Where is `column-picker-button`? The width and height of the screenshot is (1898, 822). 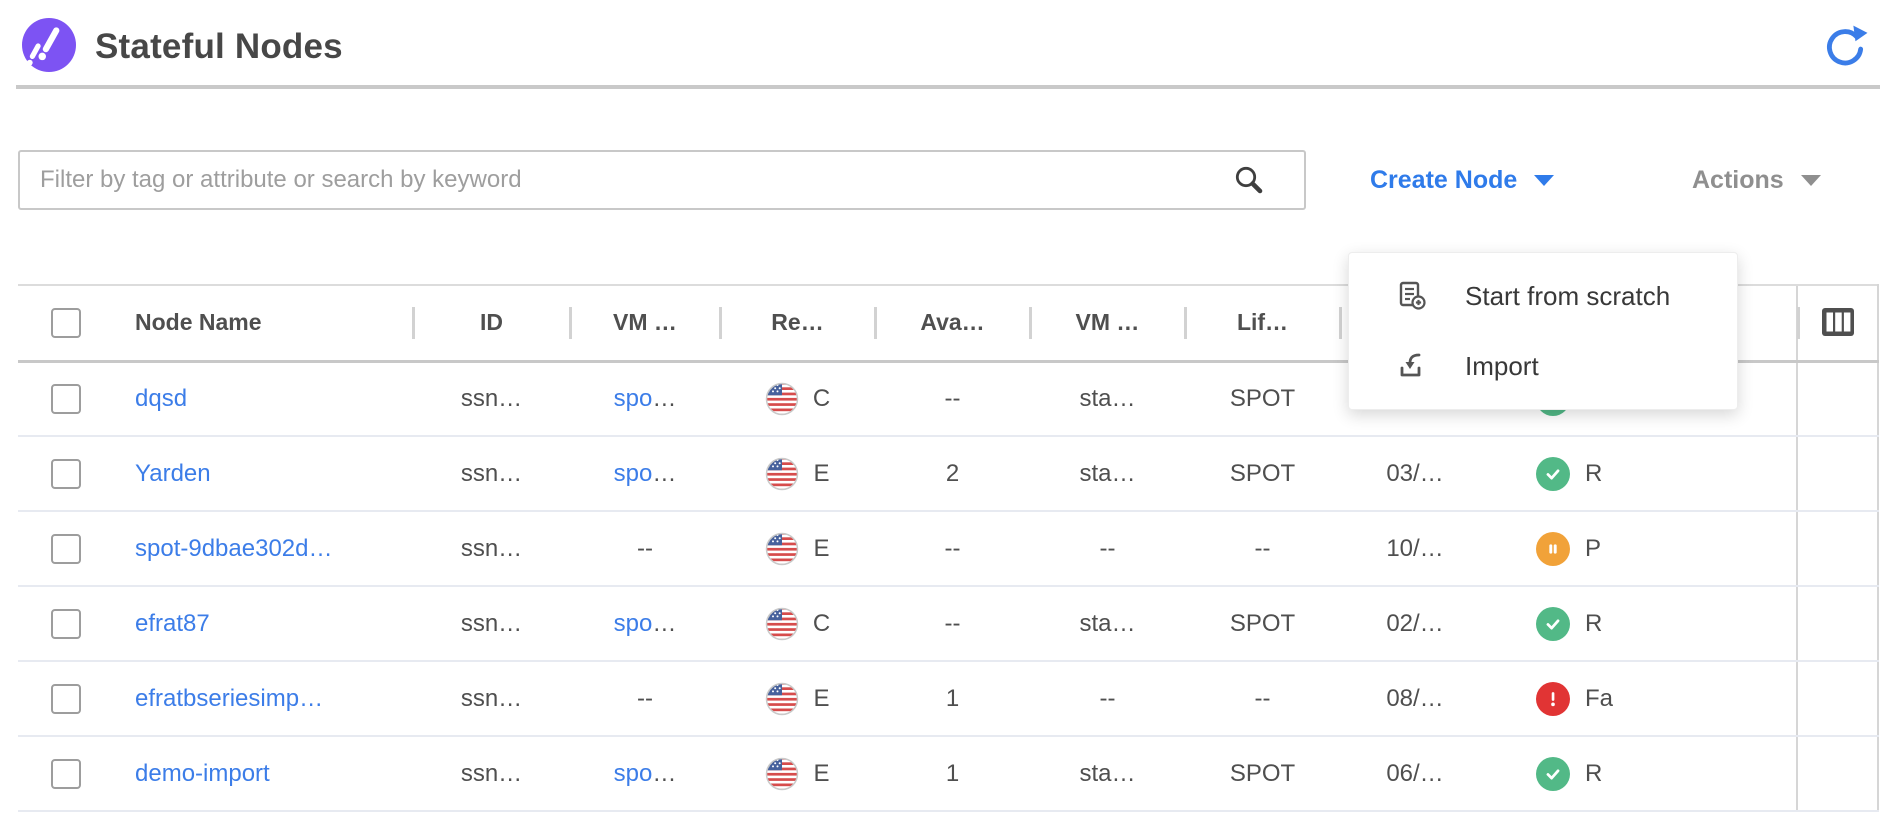 column-picker-button is located at coordinates (1838, 323).